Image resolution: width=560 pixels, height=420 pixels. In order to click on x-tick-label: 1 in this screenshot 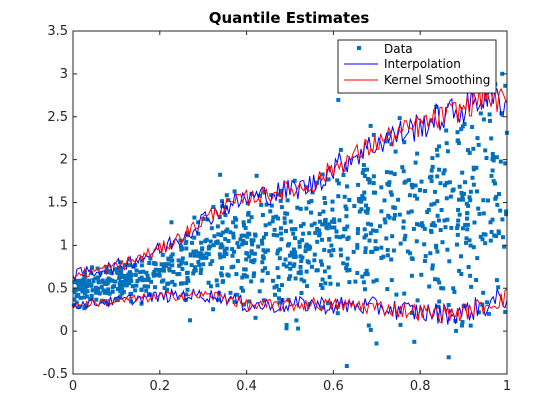, I will do `click(507, 386)`.